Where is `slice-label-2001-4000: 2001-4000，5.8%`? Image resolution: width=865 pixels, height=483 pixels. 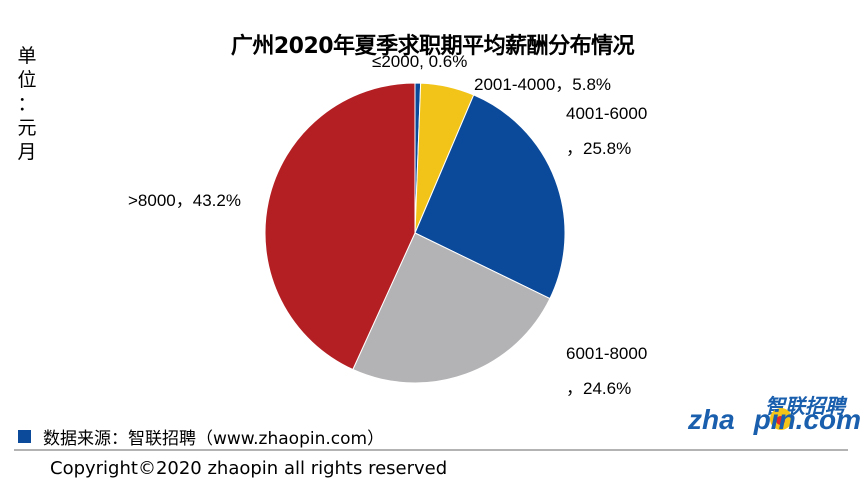 slice-label-2001-4000: 2001-4000，5.8% is located at coordinates (543, 84).